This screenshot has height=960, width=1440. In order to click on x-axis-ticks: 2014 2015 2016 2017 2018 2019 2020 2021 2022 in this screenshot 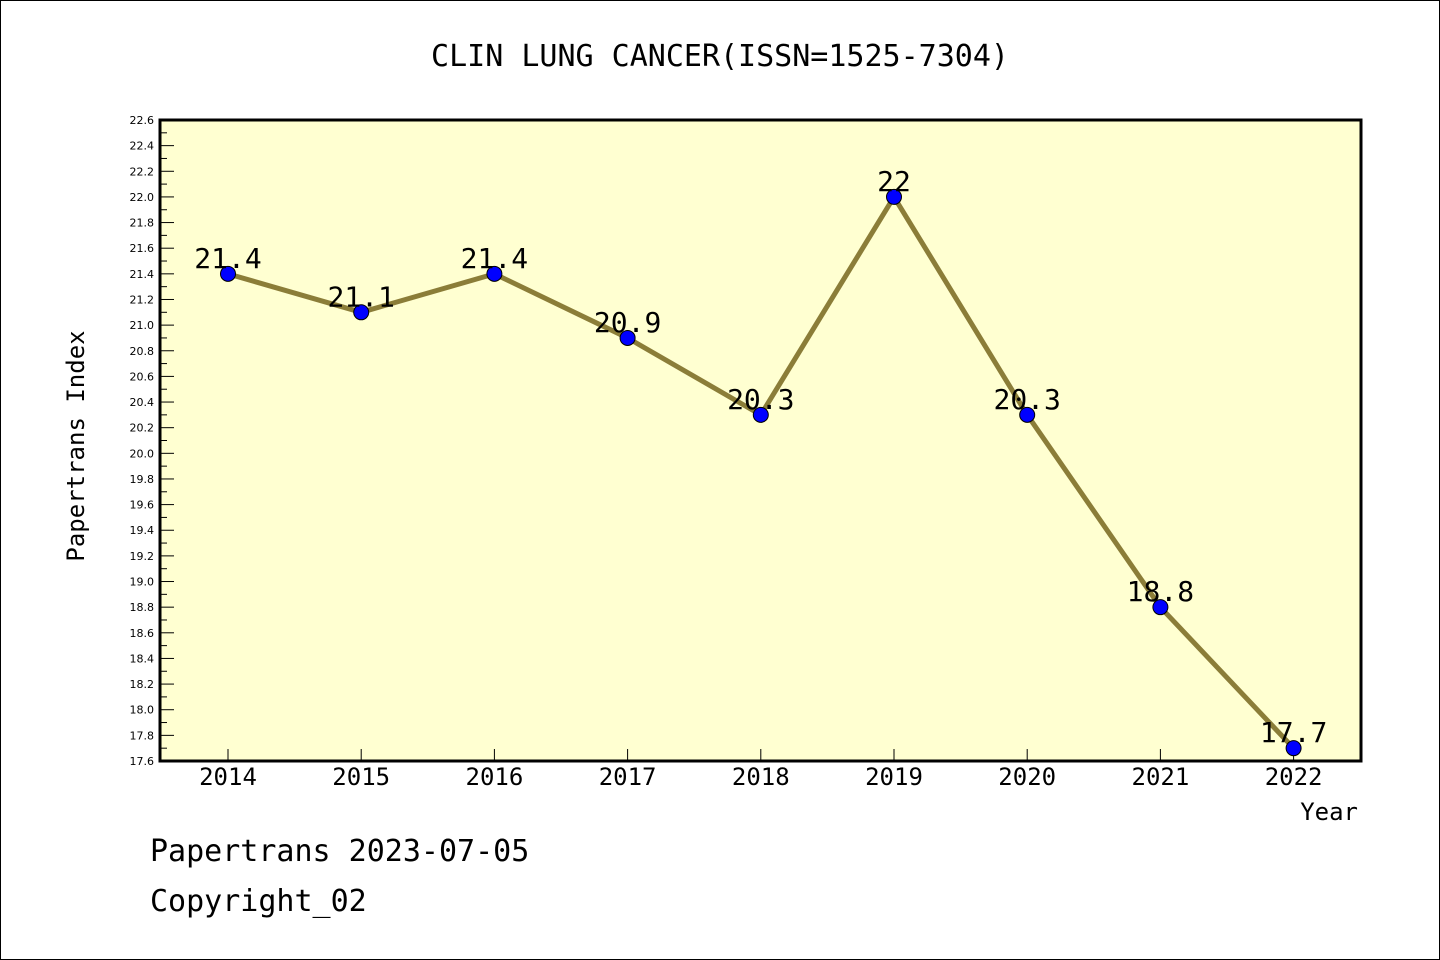, I will do `click(760, 770)`.